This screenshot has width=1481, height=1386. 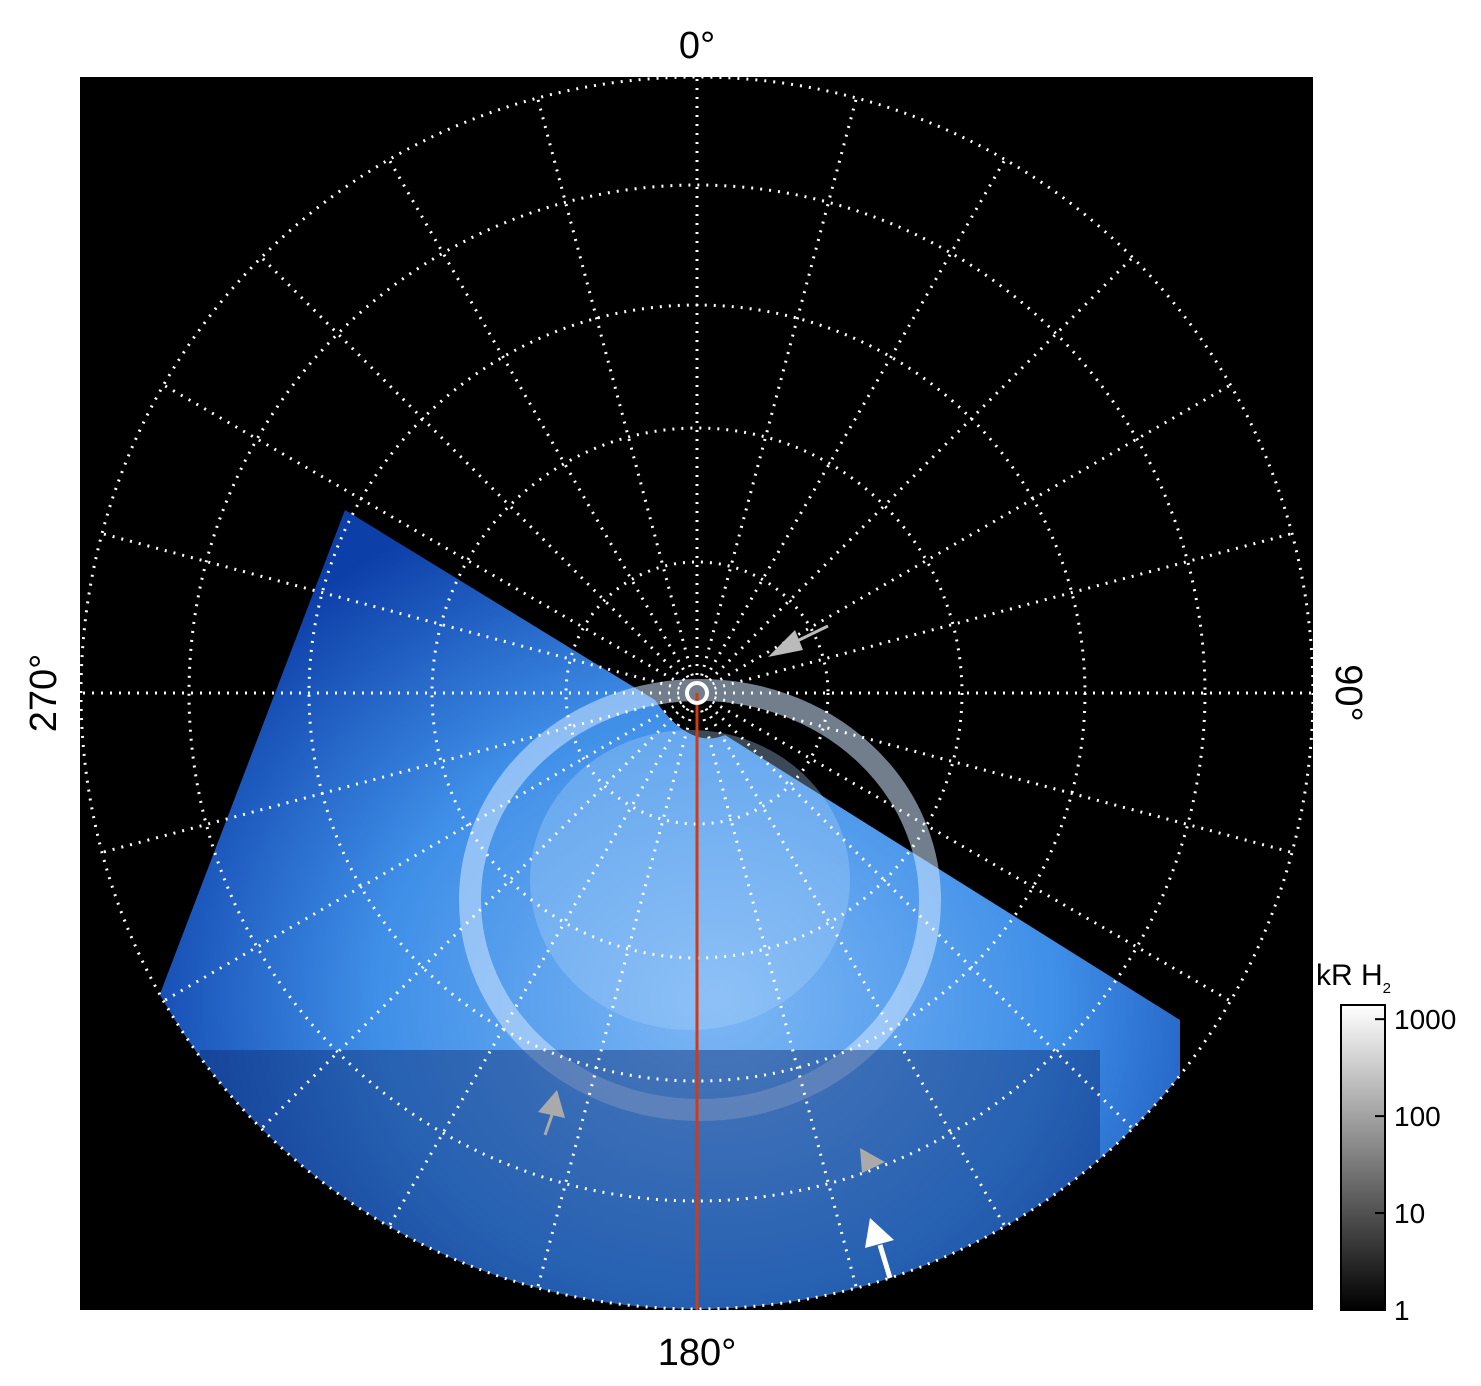 I want to click on arrows, so click(x=716, y=951).